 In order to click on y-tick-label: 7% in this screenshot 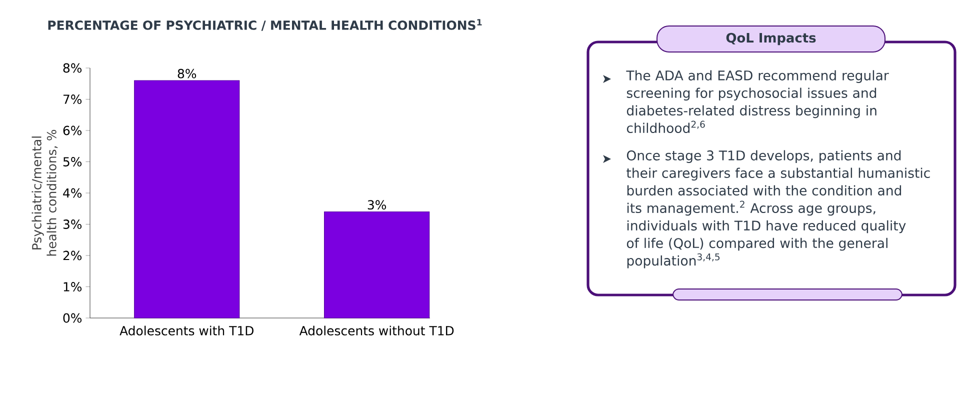, I will do `click(72, 99)`.